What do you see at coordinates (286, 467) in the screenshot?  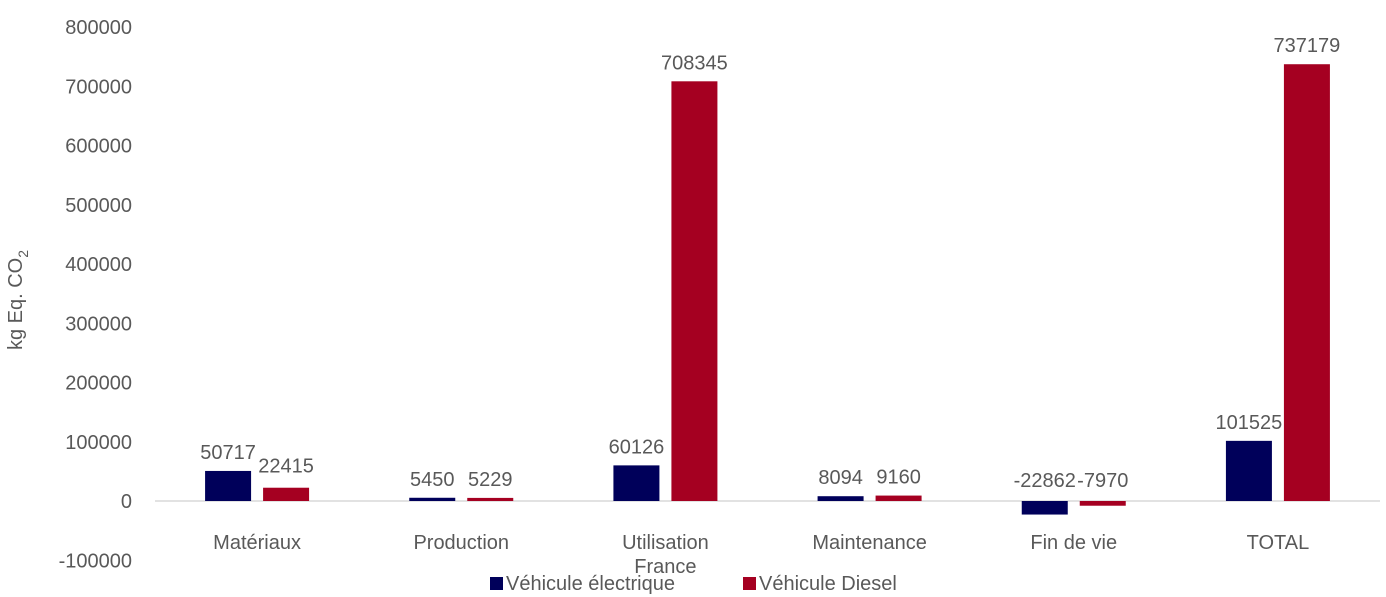 I see `data-label: 22415` at bounding box center [286, 467].